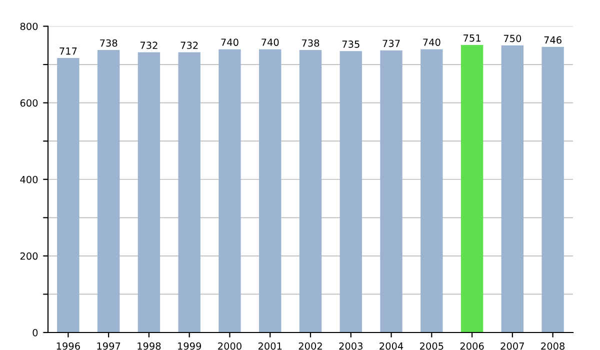  Describe the element at coordinates (270, 346) in the screenshot. I see `x-tick-label: 2001` at that location.